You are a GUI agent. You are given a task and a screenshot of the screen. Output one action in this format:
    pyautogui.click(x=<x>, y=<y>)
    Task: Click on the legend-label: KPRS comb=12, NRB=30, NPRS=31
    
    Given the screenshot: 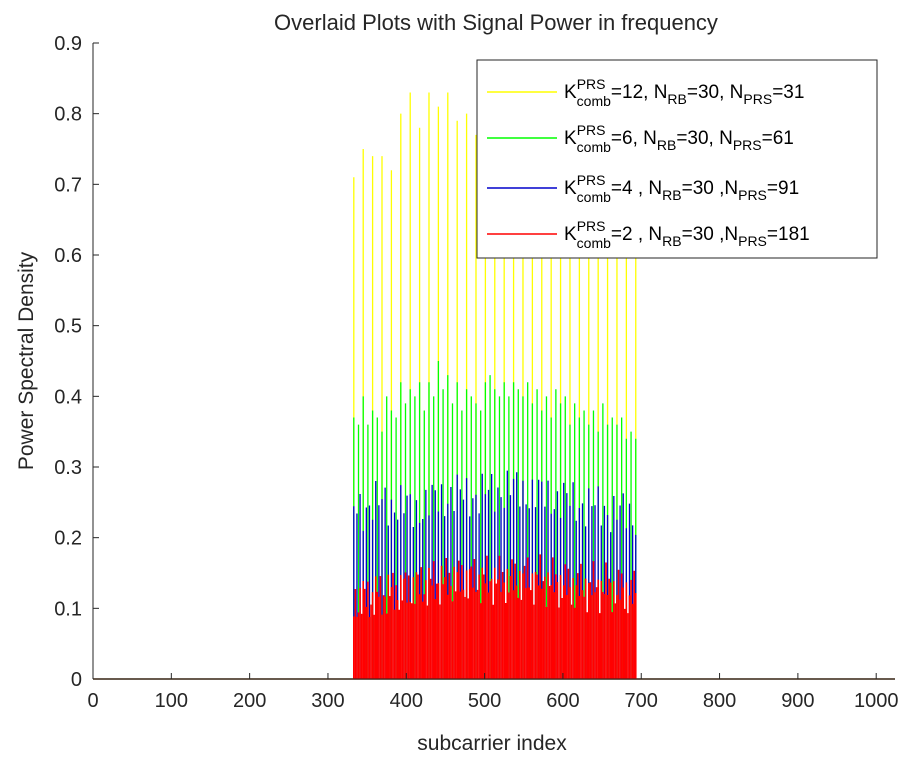 What is the action you would take?
    pyautogui.click(x=684, y=92)
    